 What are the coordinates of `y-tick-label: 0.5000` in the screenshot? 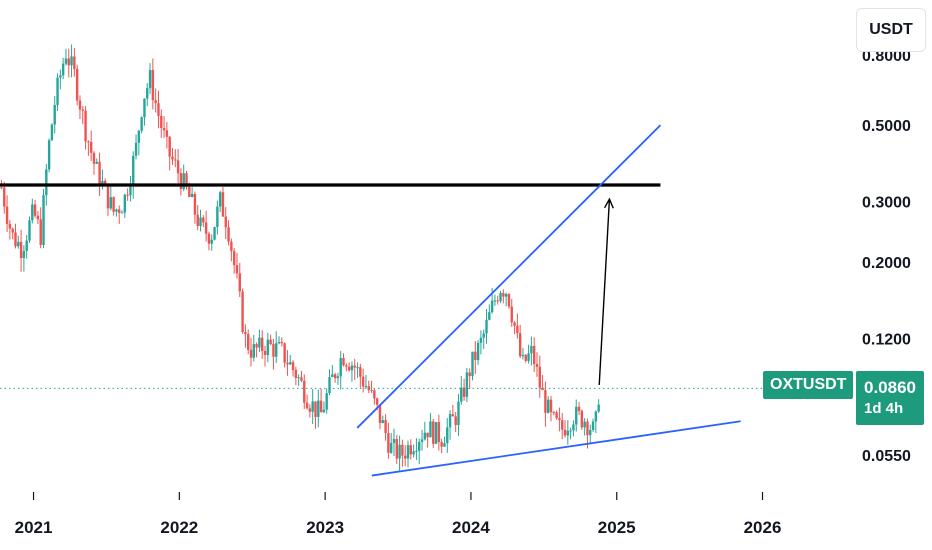 It's located at (886, 126).